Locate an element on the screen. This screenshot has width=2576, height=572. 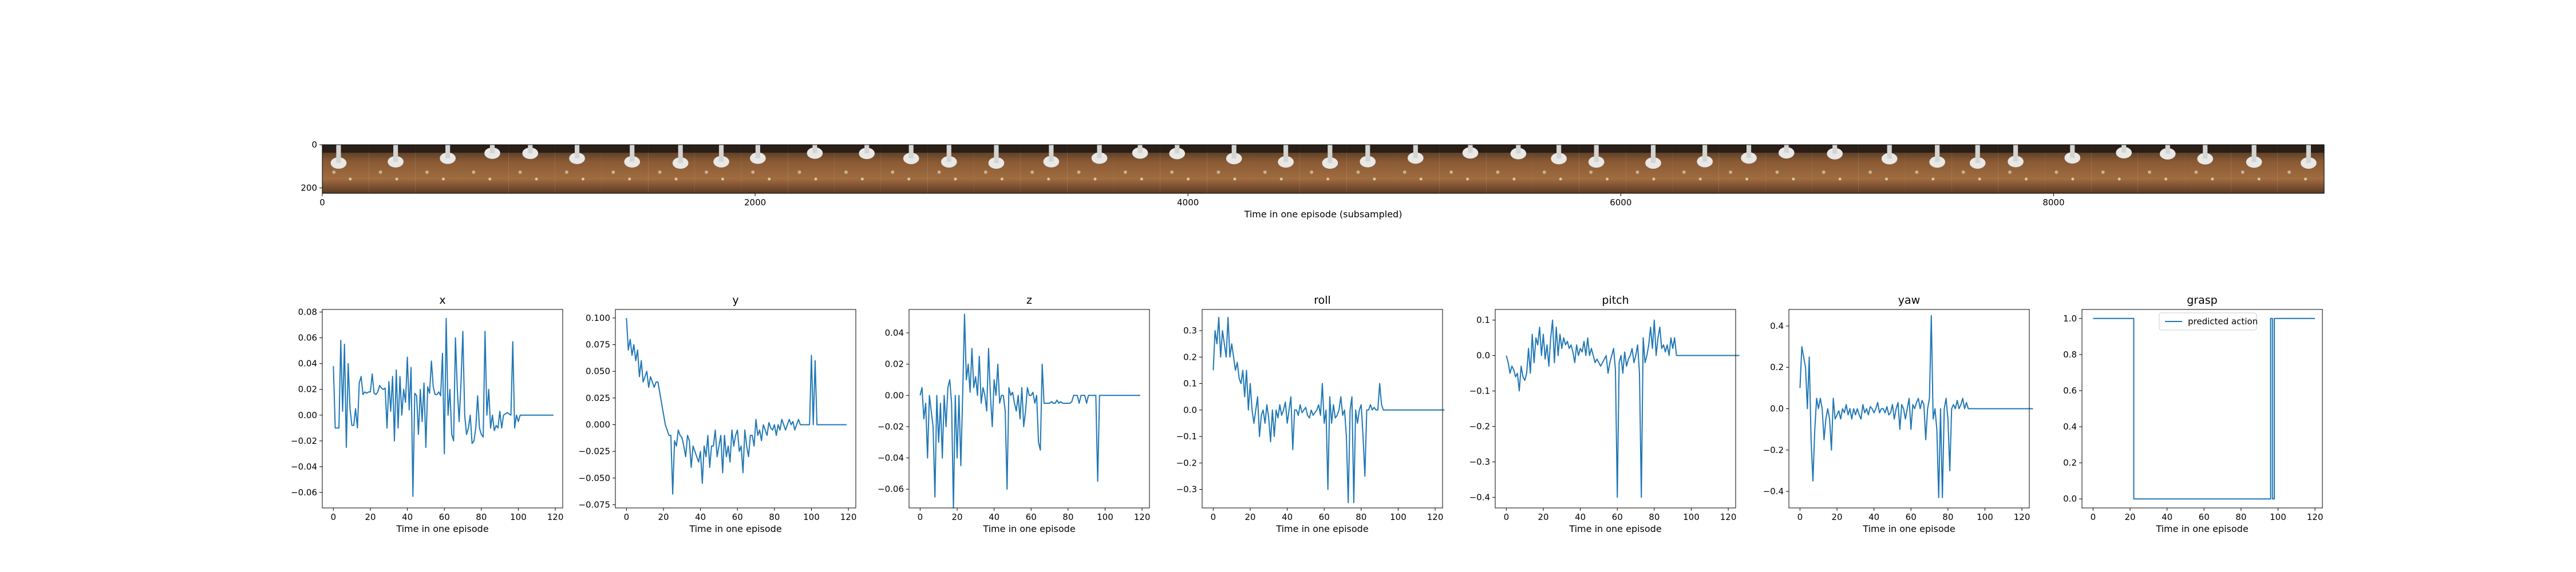
y-tick-label: 0.08 is located at coordinates (307, 312).